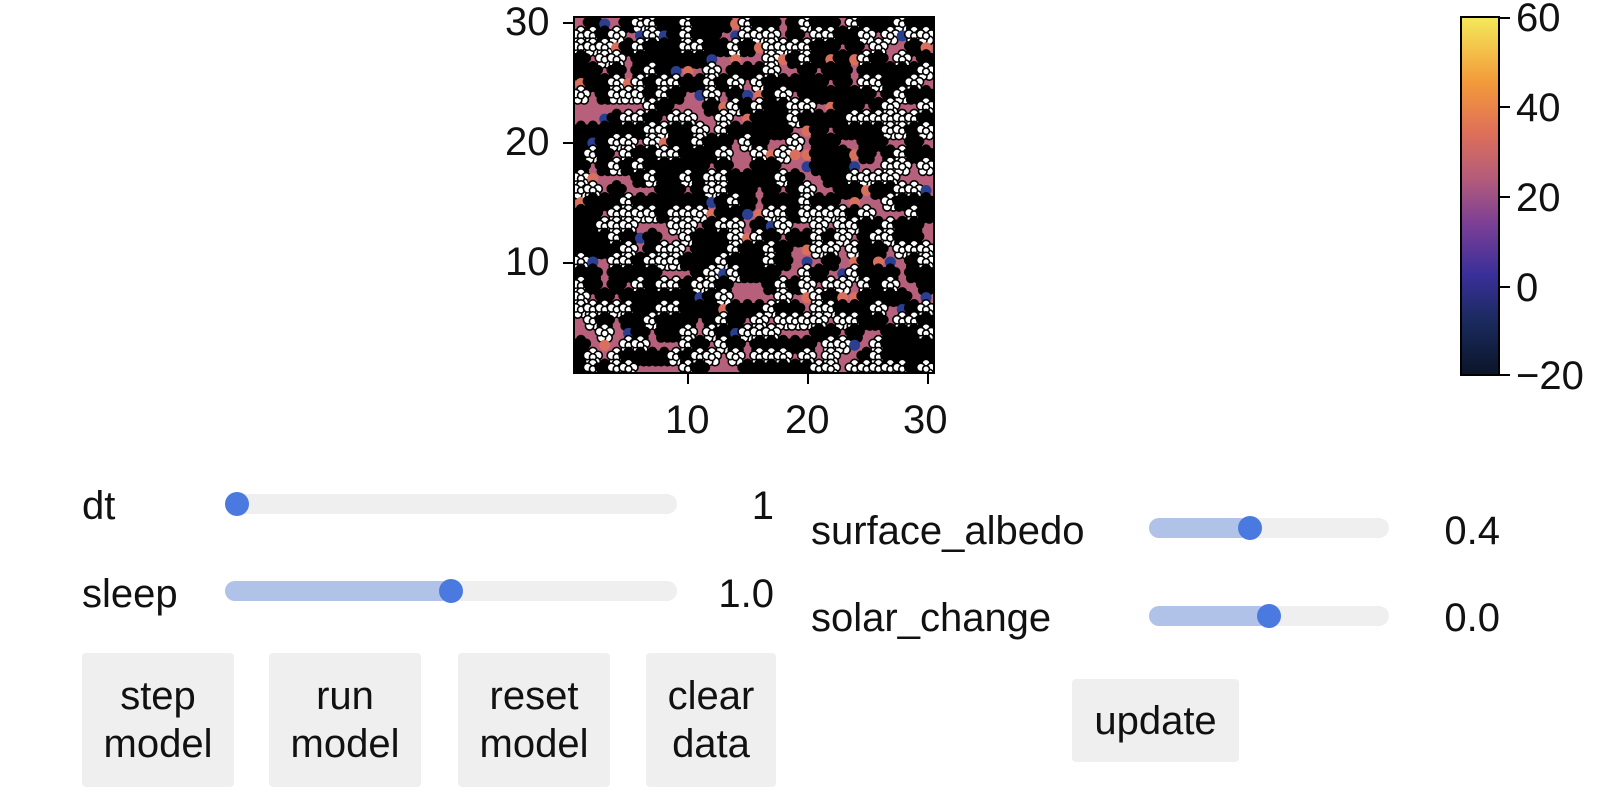  Describe the element at coordinates (527, 142) in the screenshot. I see `y-tick-label: 20` at that location.